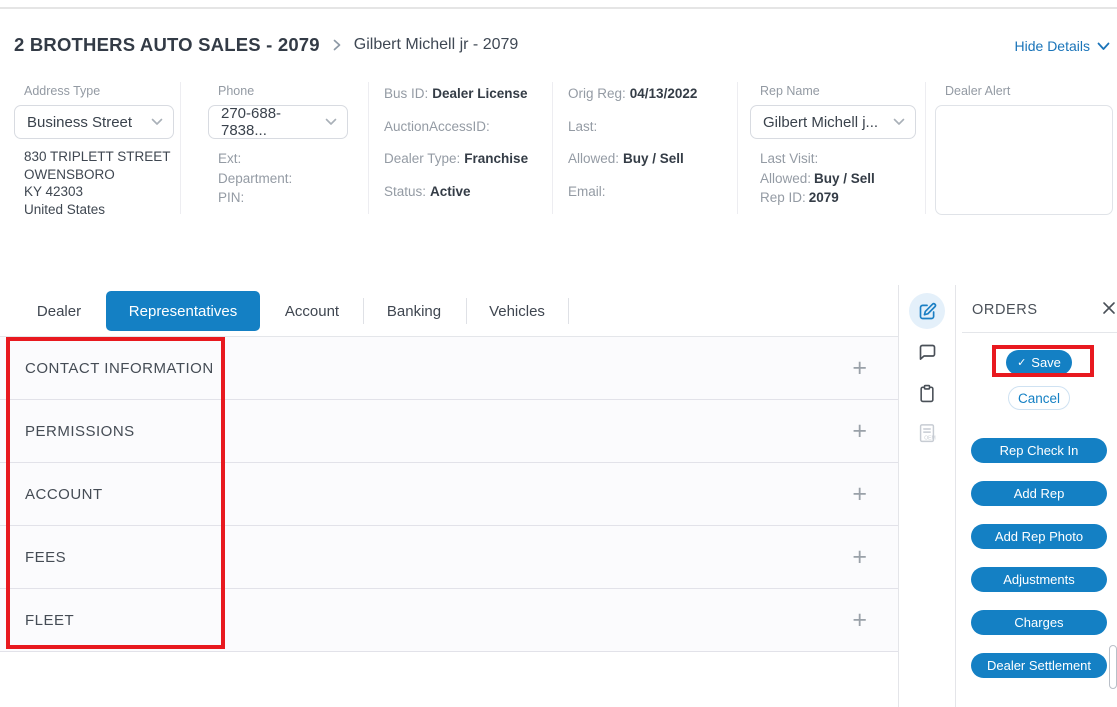 The height and width of the screenshot is (707, 1117). What do you see at coordinates (230, 158) in the screenshot?
I see `field-row: Ext:` at bounding box center [230, 158].